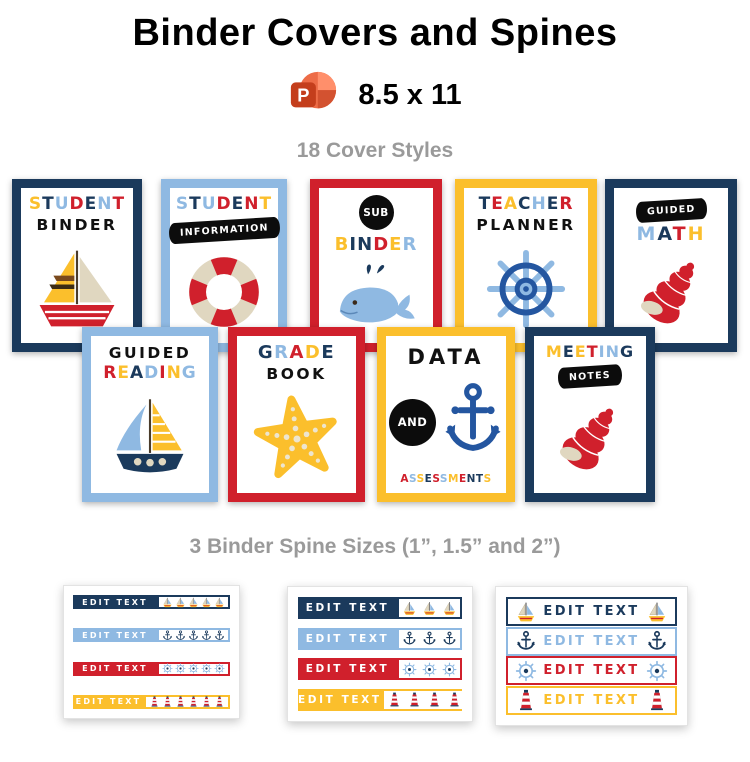  I want to click on binder-cover-teacher-planner: TEACHER PLANNER, so click(526, 265).